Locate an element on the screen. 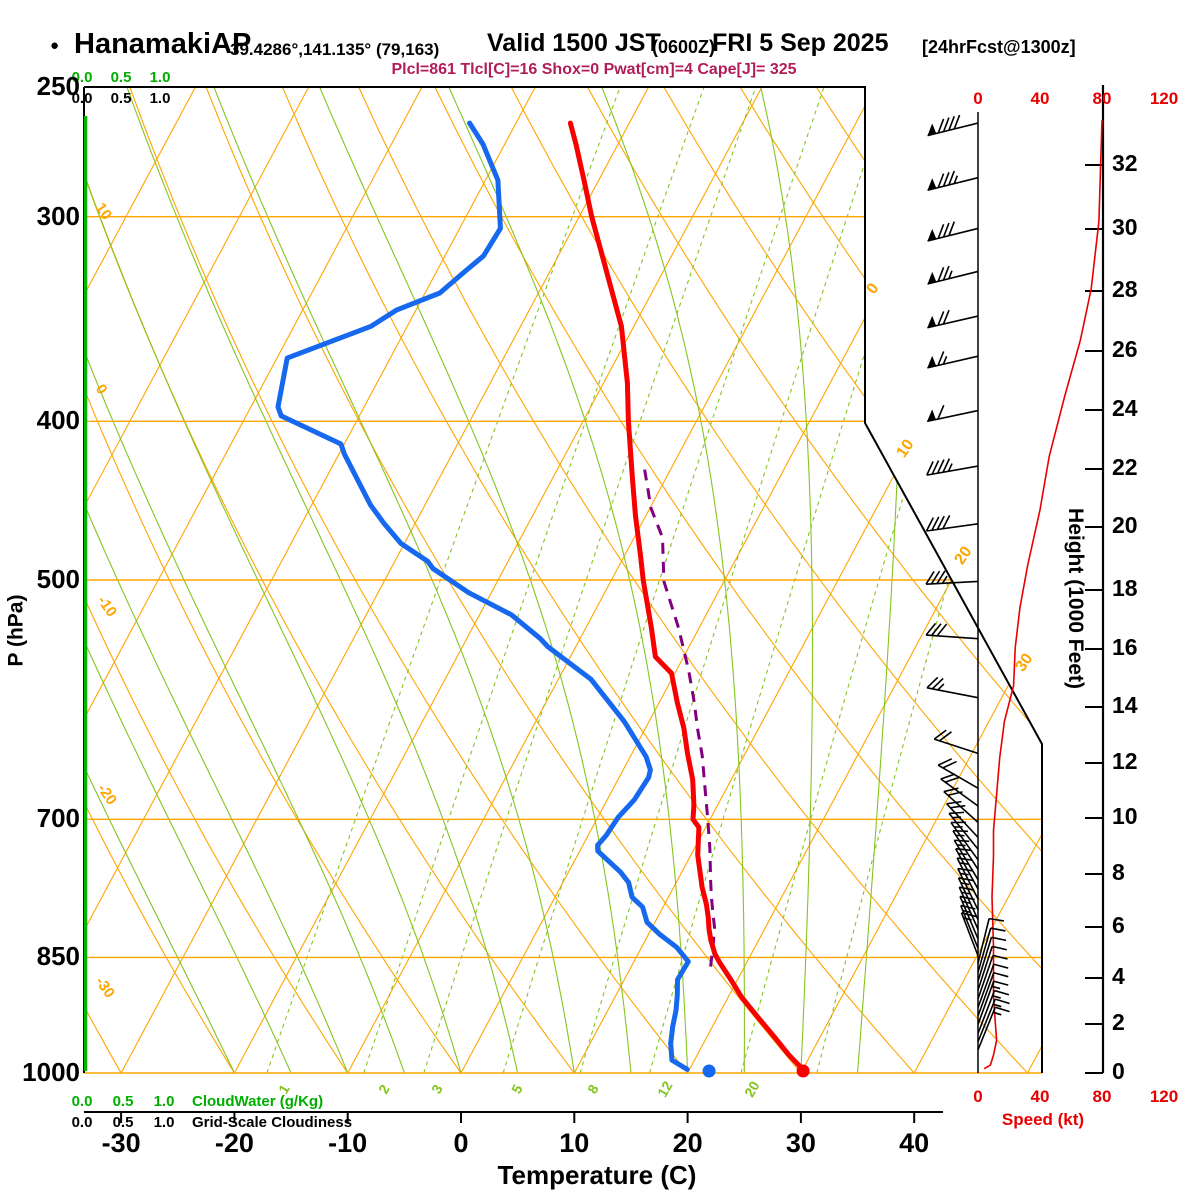 Image resolution: width=1200 pixels, height=1200 pixels. wind-speed-profile is located at coordinates (1043, 595).